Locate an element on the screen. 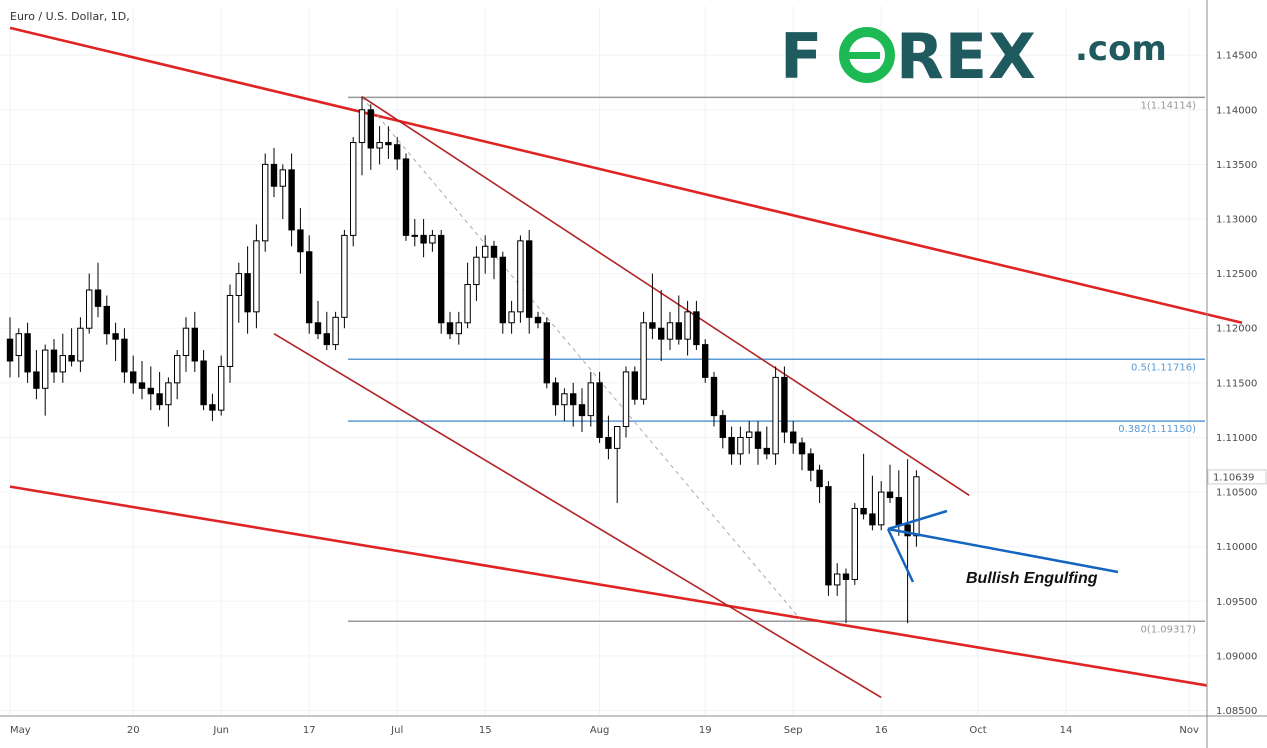  fib-level-label: 0(1.09317) is located at coordinates (1168, 629).